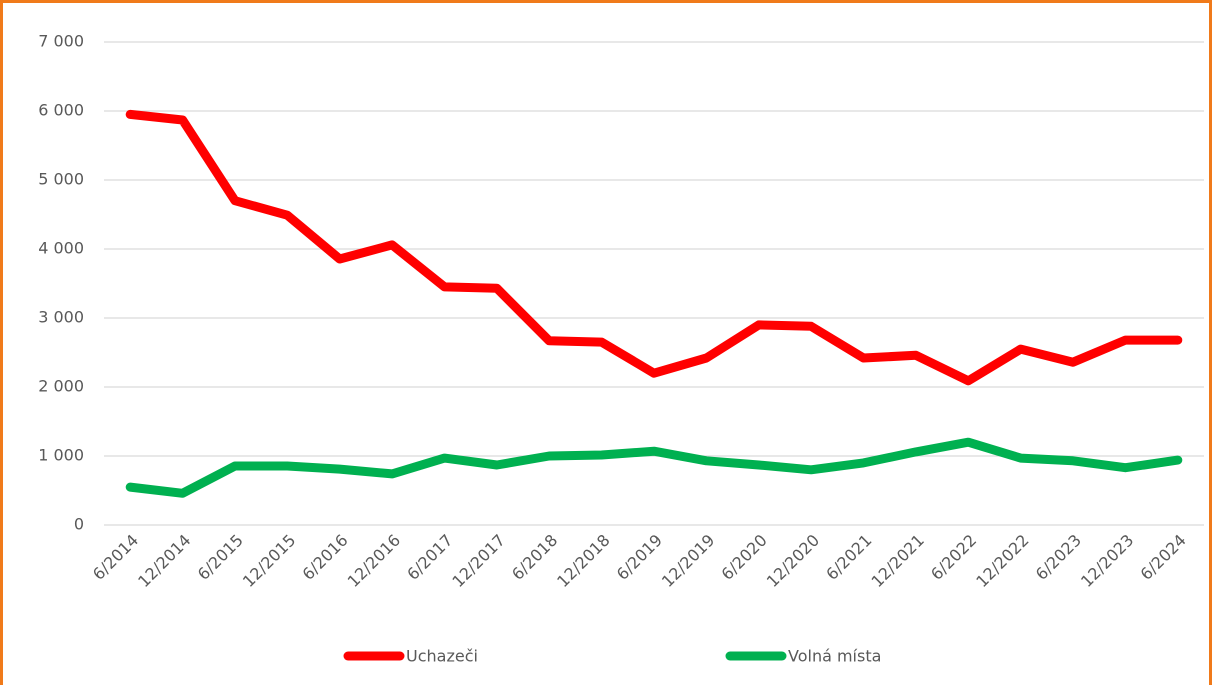 This screenshot has height=685, width=1212. What do you see at coordinates (1107, 561) in the screenshot?
I see `x-tick-label: 12/2023` at bounding box center [1107, 561].